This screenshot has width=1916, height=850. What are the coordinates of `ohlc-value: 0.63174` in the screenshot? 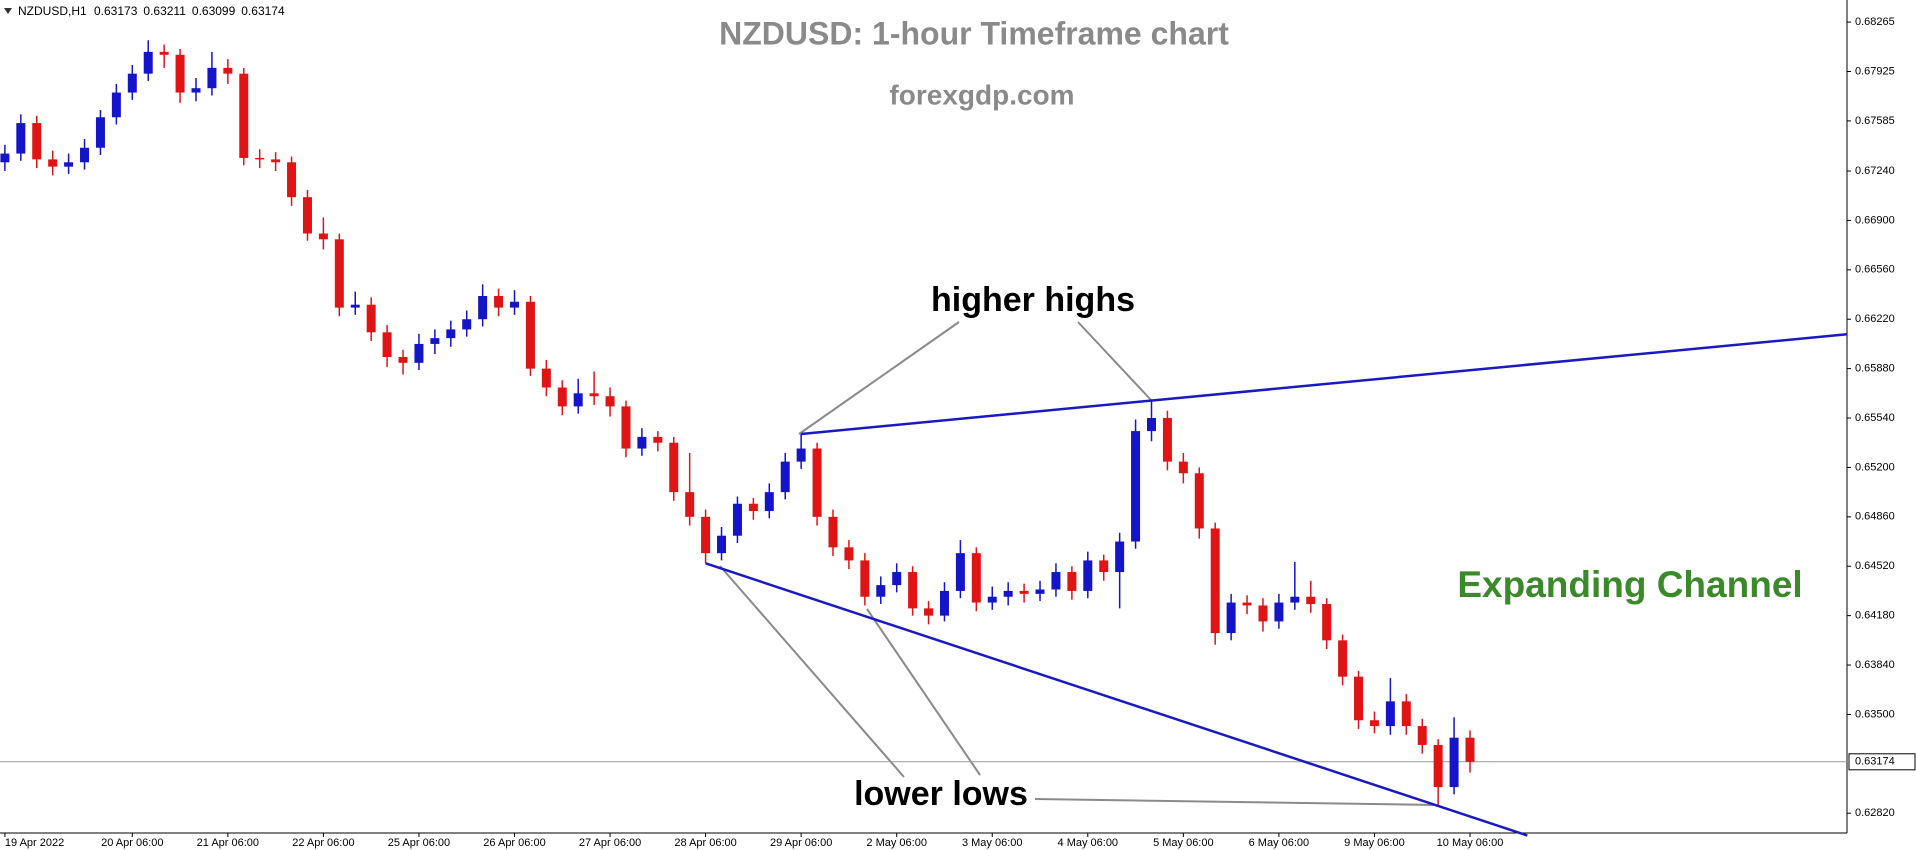 It's located at (263, 11).